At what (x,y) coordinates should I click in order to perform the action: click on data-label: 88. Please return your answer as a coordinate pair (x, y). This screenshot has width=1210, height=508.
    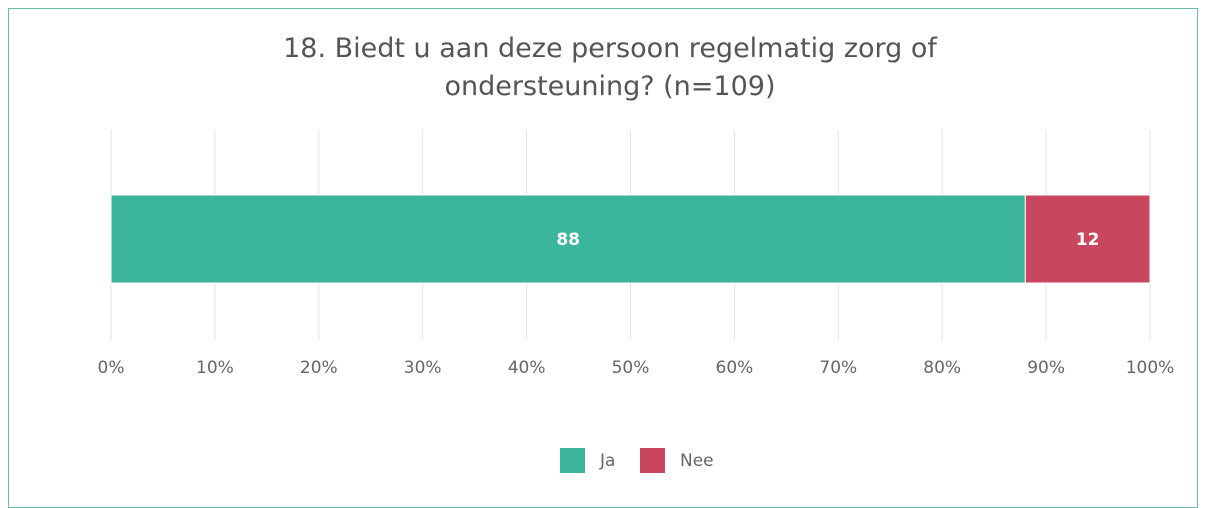
    Looking at the image, I should click on (568, 240).